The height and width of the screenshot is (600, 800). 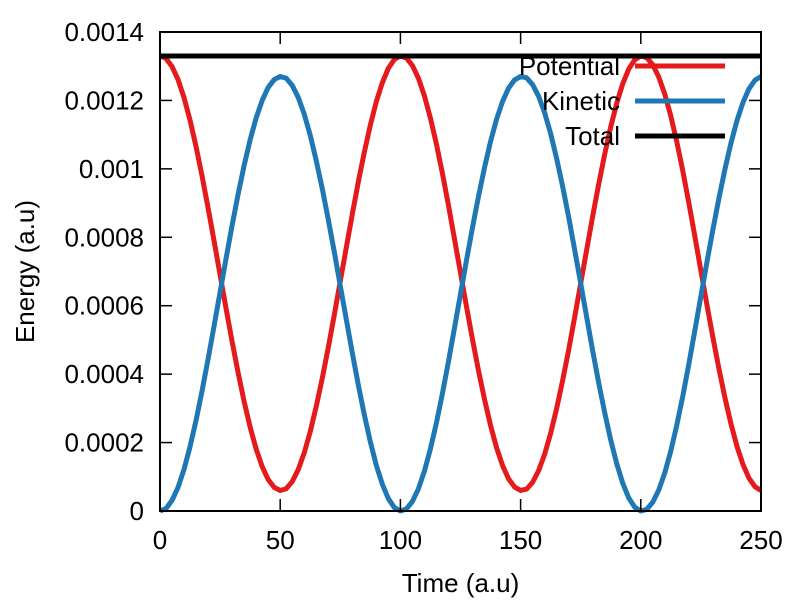 I want to click on y-tick-label: 0.001, so click(x=111, y=169).